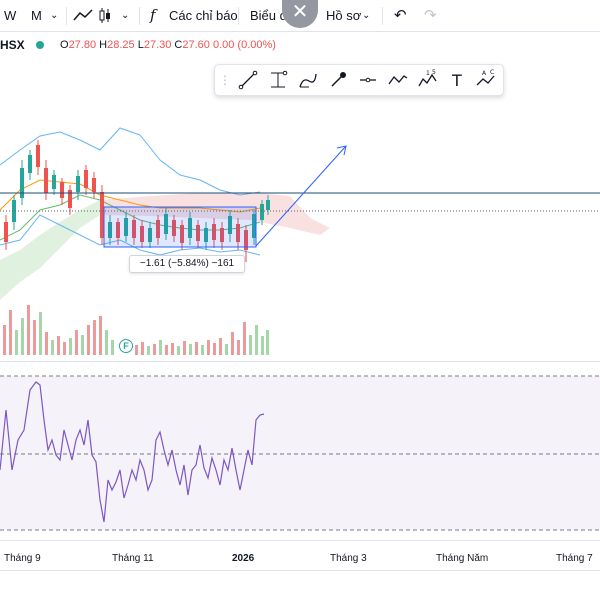  Describe the element at coordinates (462, 558) in the screenshot. I see `time-tick: Tháng Năm` at that location.